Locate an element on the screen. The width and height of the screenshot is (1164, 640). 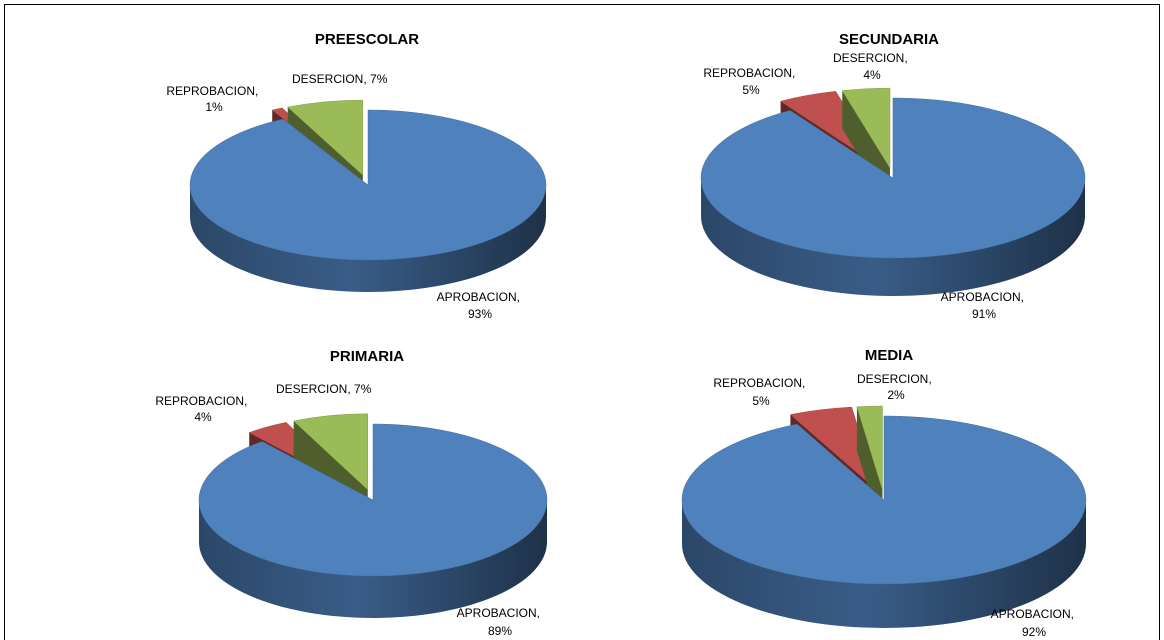
svg-text: DESERCION, 4% is located at coordinates (872, 66).